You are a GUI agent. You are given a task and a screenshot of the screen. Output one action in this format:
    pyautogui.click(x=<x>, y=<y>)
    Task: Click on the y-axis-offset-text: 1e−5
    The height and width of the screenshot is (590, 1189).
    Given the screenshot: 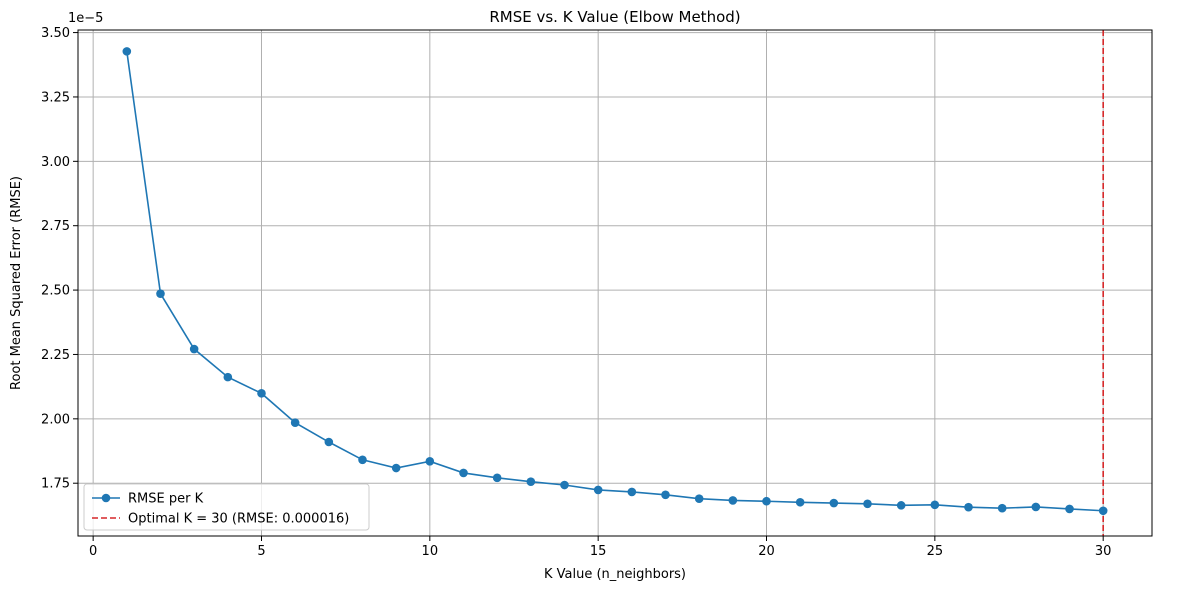 What is the action you would take?
    pyautogui.click(x=85, y=18)
    